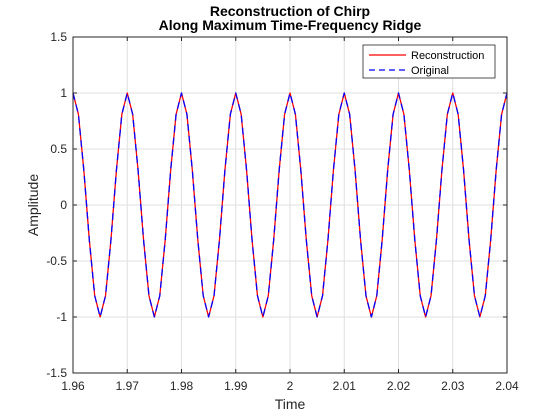 The image size is (560, 420). Describe the element at coordinates (56, 261) in the screenshot. I see `y-tick-label: -0.5` at that location.